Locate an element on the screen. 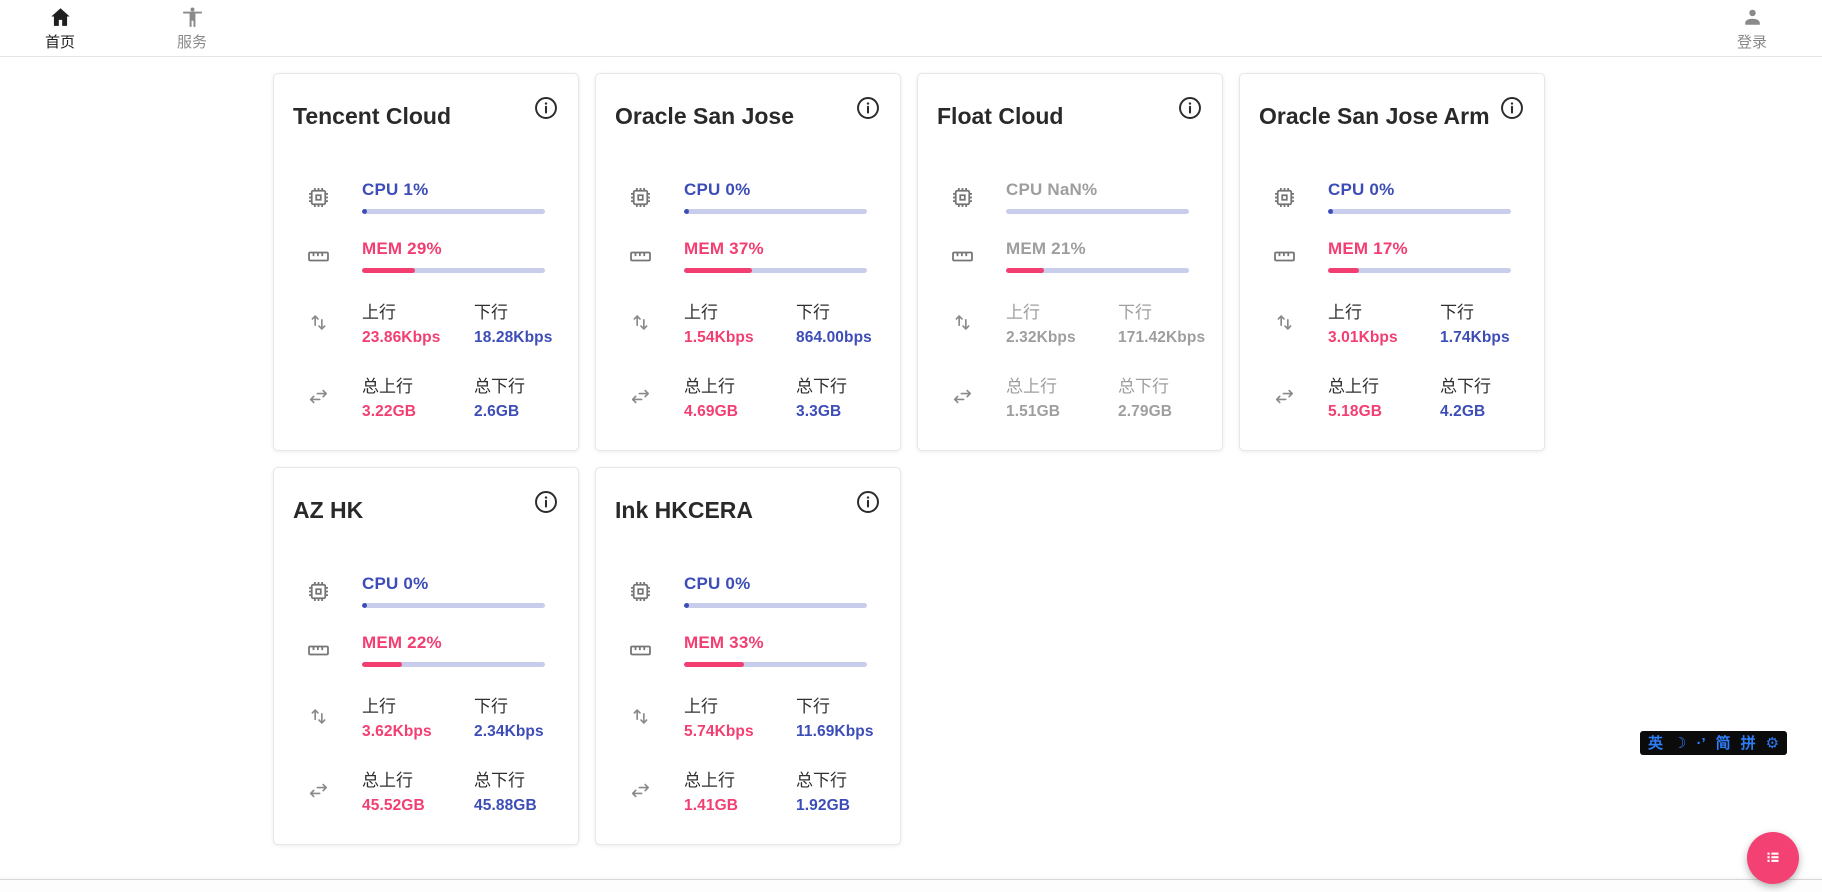  server-stats: CPU 0% MEM 37% is located at coordinates (748, 300).